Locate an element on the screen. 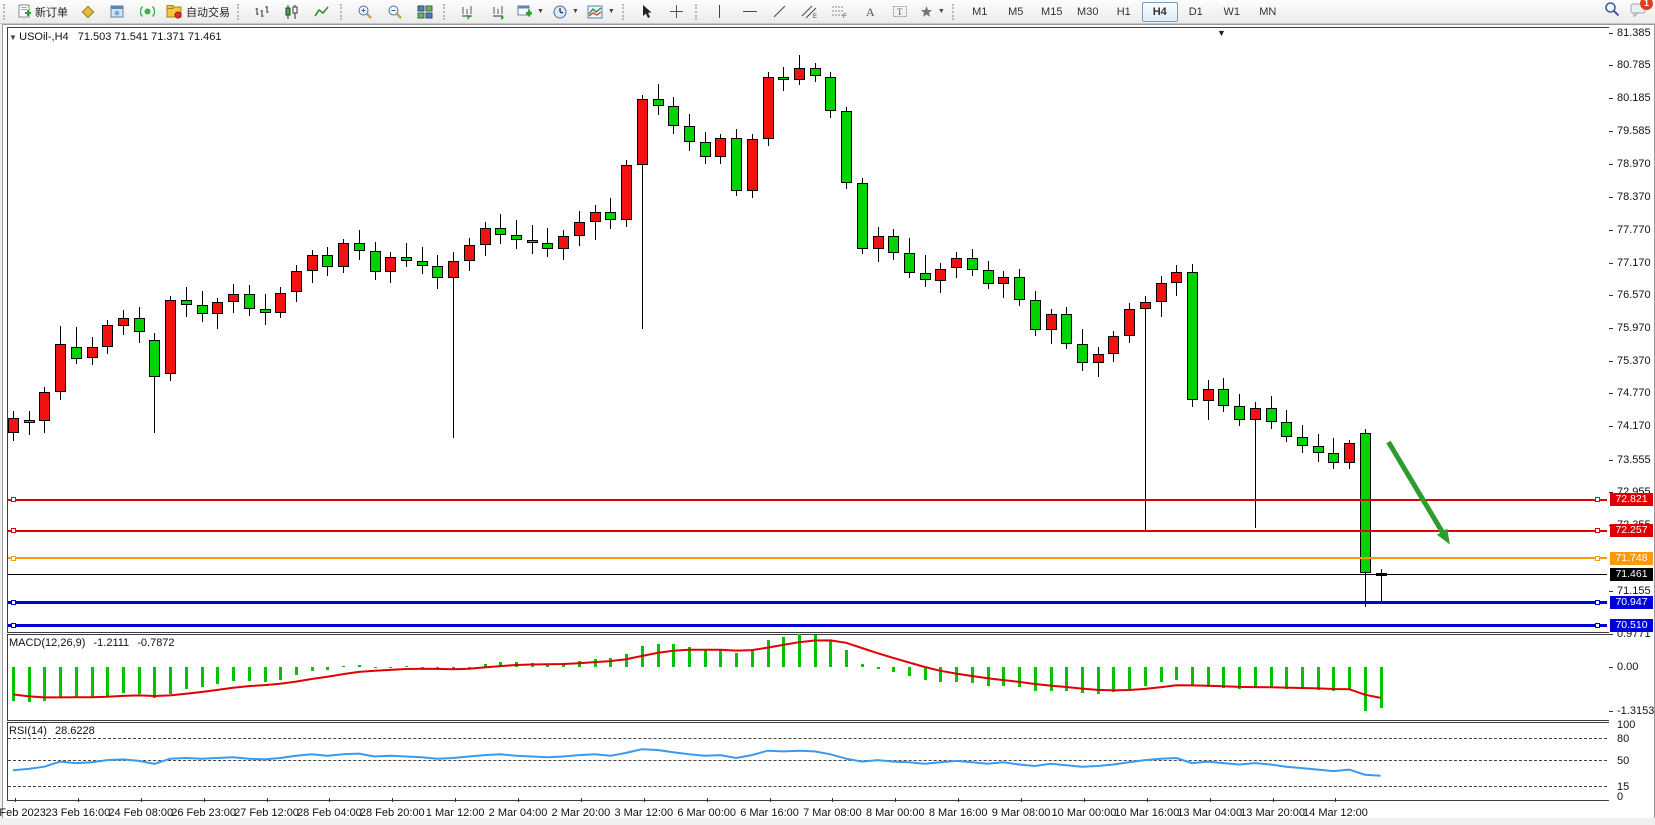 The height and width of the screenshot is (825, 1655). trendline-button is located at coordinates (780, 12).